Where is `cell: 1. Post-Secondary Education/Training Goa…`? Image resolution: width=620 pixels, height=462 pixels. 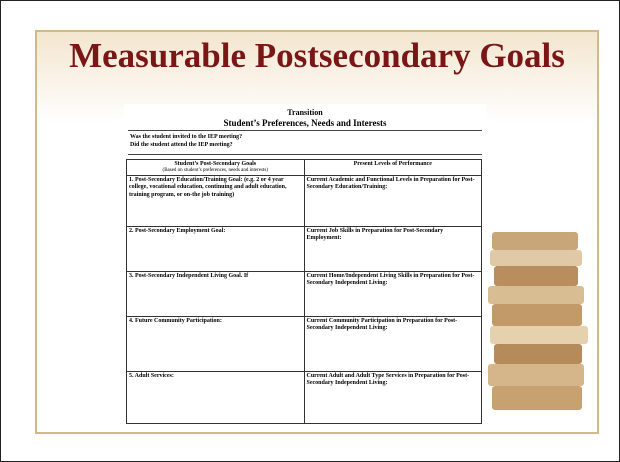 cell: 1. Post-Secondary Education/Training Goa… is located at coordinates (215, 201).